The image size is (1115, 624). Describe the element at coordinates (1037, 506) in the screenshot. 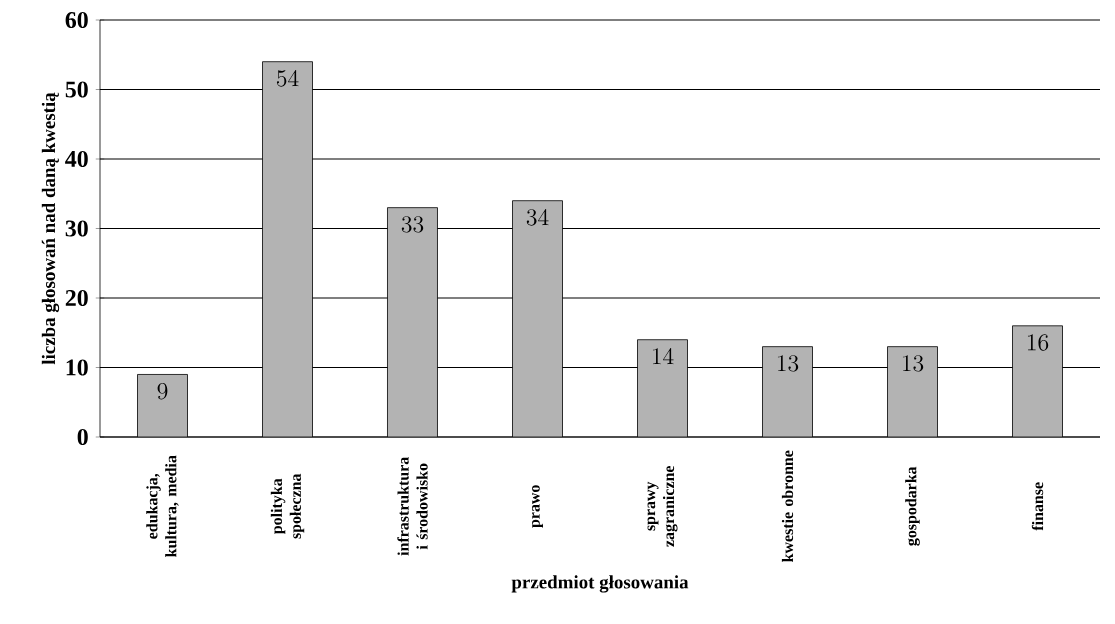

I see `x-tick-label: finanse` at that location.